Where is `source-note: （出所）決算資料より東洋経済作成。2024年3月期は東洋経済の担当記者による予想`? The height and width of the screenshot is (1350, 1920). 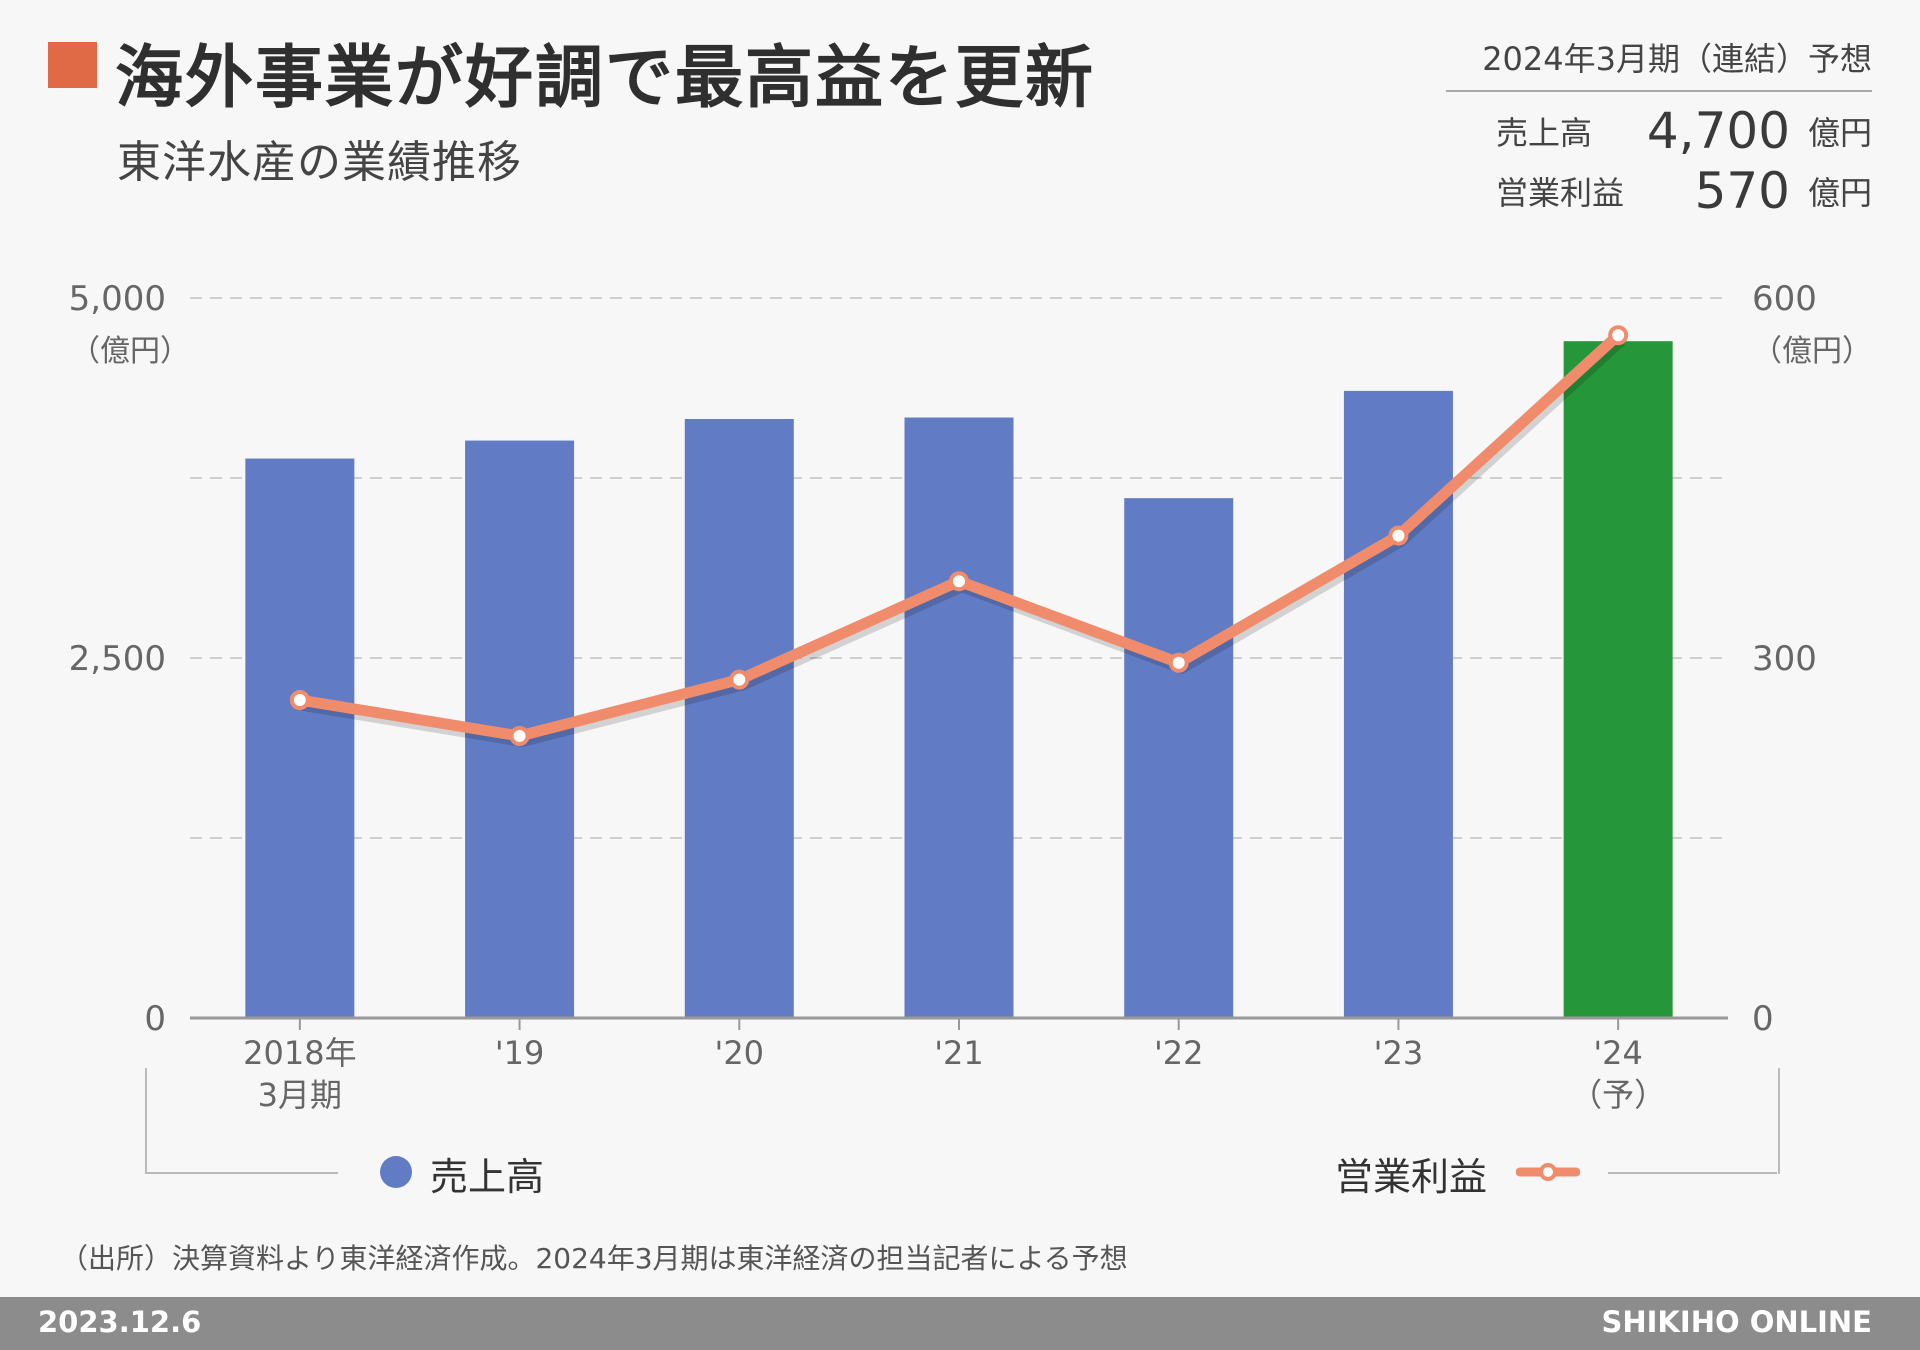 source-note: （出所）決算資料より東洋経済作成。2024年3月期は東洋経済の担当記者による予想 is located at coordinates (594, 1258).